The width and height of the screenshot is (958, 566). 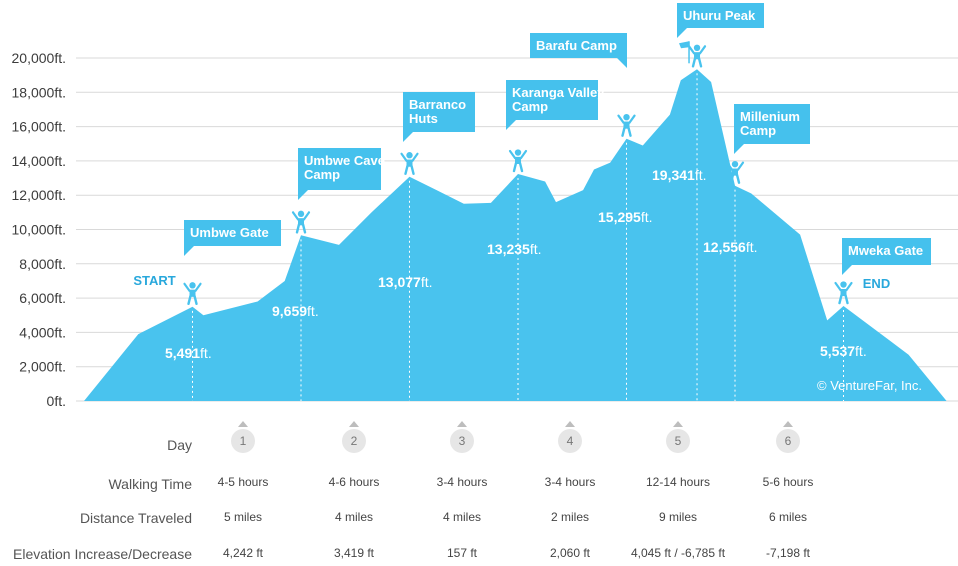 I want to click on walking-time-cell: 12-14 hours, so click(x=678, y=482).